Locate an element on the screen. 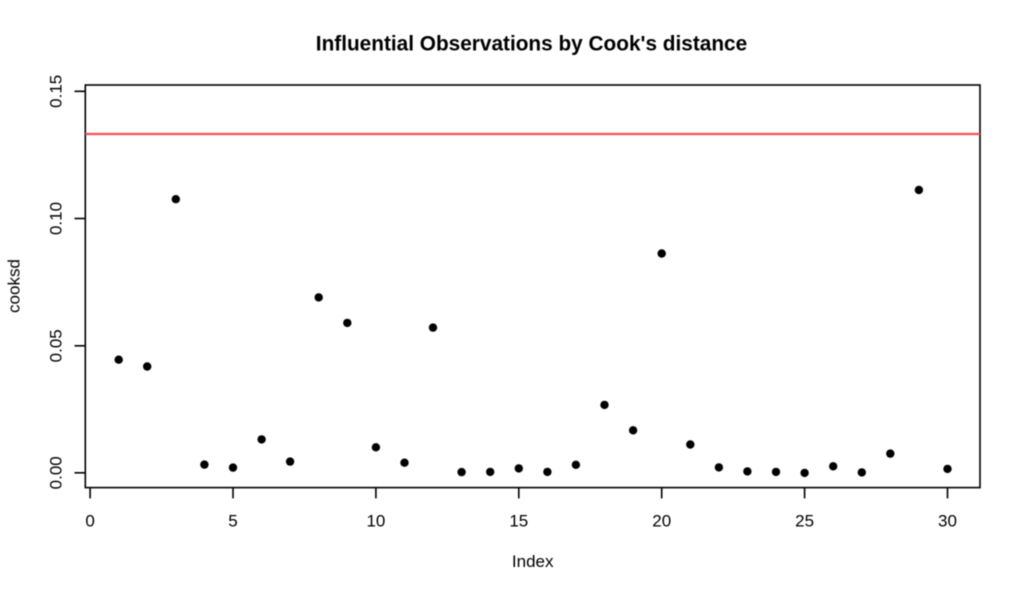 The width and height of the screenshot is (1024, 594). svg-text: 0.10 is located at coordinates (56, 218).